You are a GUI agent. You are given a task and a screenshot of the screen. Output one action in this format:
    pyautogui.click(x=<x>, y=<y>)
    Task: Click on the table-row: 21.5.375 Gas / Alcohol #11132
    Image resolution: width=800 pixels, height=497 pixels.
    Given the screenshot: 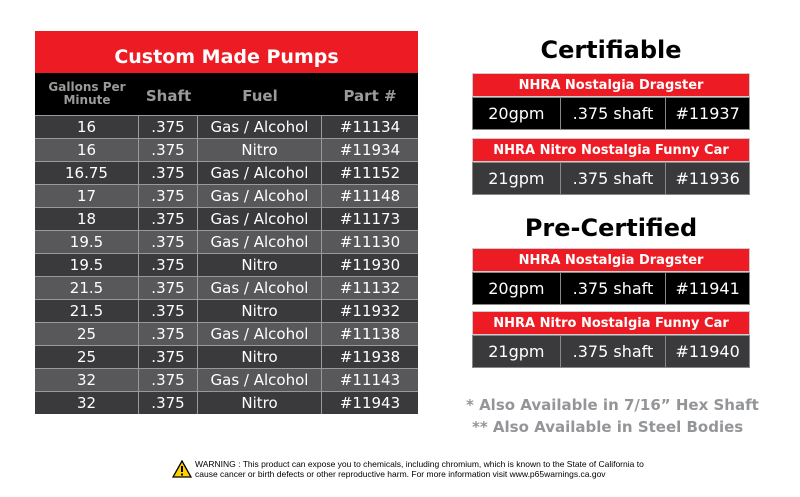 What is the action you would take?
    pyautogui.click(x=226, y=287)
    